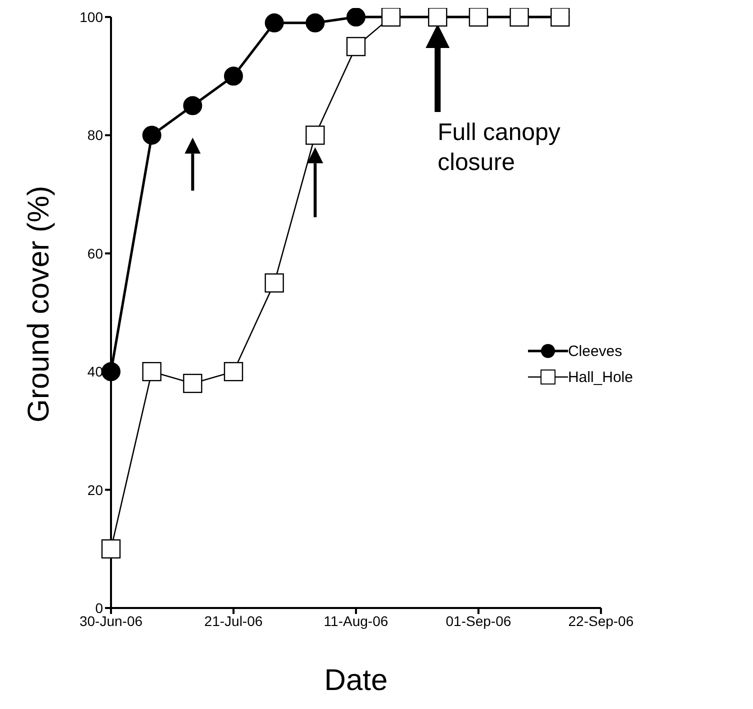 The image size is (753, 709). What do you see at coordinates (356, 620) in the screenshot?
I see `x-tick-label: 11-Aug-06` at bounding box center [356, 620].